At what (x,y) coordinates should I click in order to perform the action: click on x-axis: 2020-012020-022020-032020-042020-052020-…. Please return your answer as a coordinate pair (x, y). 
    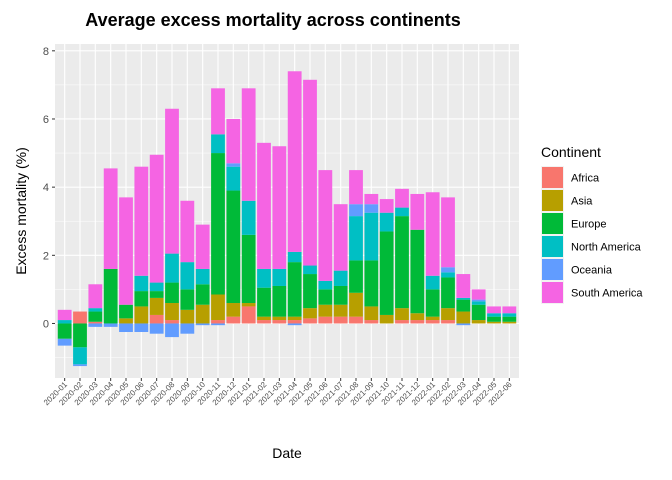
    Looking at the image, I should click on (278, 392).